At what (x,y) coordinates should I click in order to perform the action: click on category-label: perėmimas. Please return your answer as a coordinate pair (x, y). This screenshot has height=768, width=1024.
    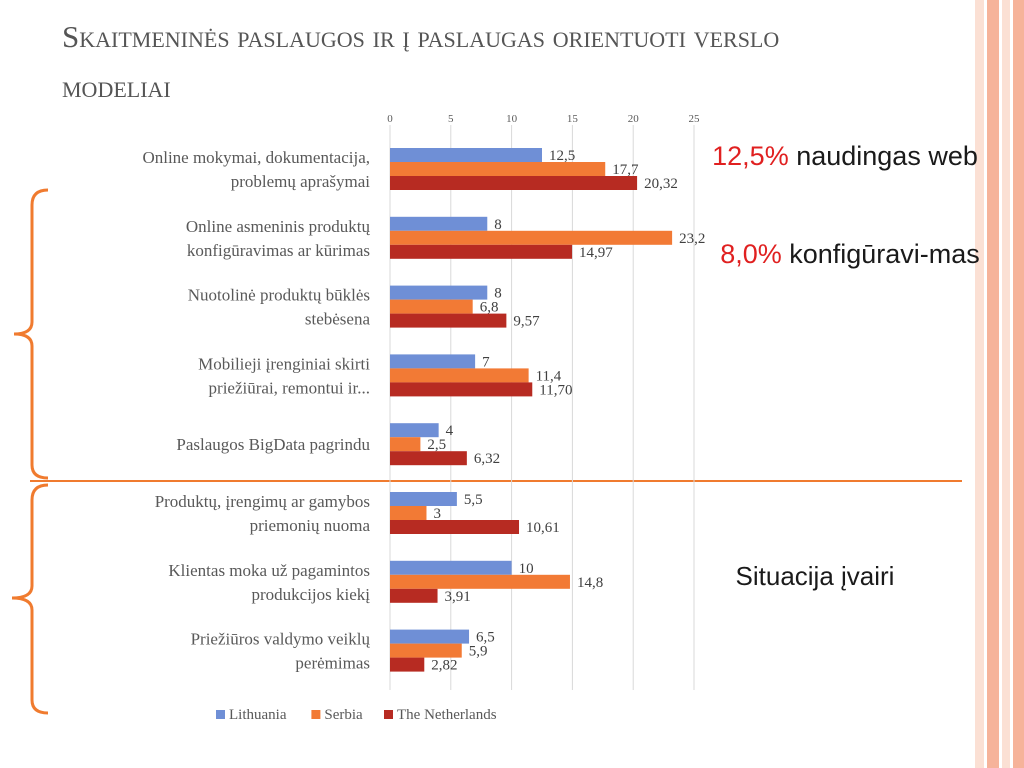
    Looking at the image, I should click on (332, 663).